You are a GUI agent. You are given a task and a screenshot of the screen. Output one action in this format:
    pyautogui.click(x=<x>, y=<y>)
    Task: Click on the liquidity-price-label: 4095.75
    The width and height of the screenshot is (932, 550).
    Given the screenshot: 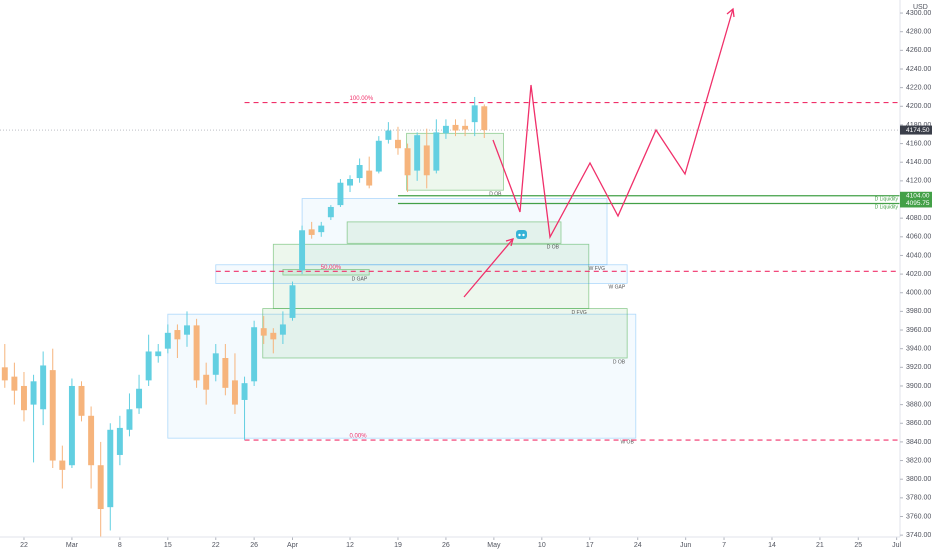 What is the action you would take?
    pyautogui.click(x=918, y=203)
    